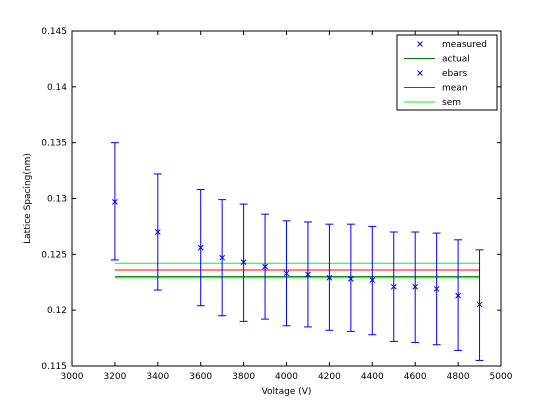 The image size is (552, 418). Describe the element at coordinates (451, 103) in the screenshot. I see `legend-label: sem` at that location.